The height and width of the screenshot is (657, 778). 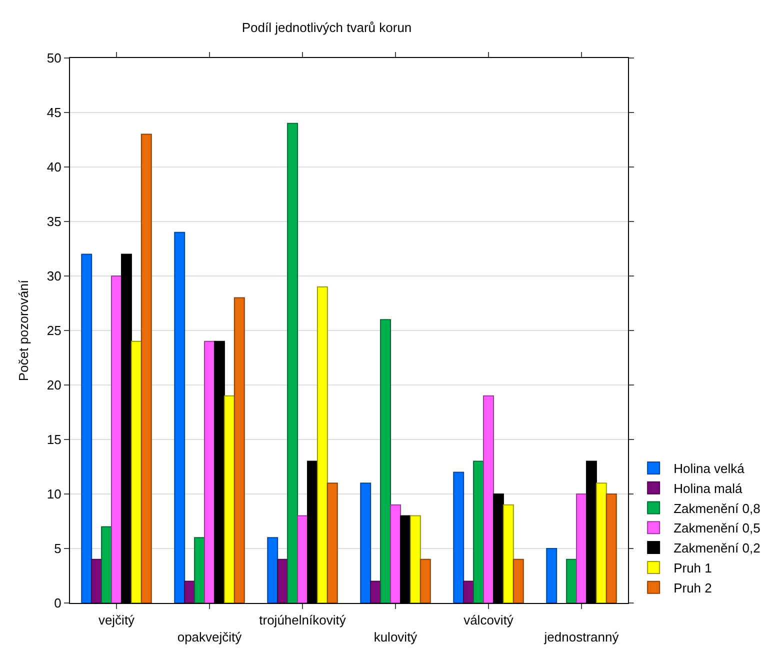 What do you see at coordinates (708, 488) in the screenshot?
I see `legend-label: Holina malá` at bounding box center [708, 488].